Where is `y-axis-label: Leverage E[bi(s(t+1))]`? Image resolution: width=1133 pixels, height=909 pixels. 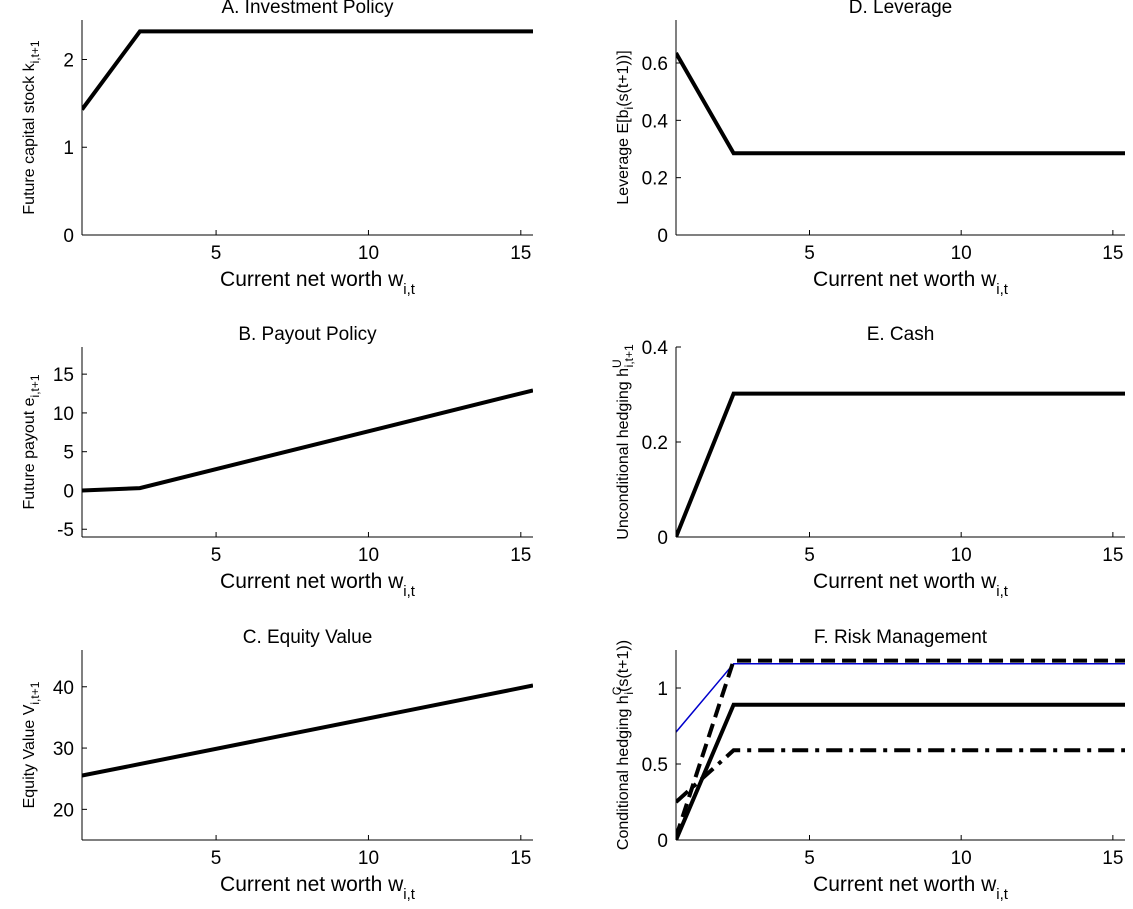 y-axis-label: Leverage E[bi(s(t+1))] is located at coordinates (625, 127).